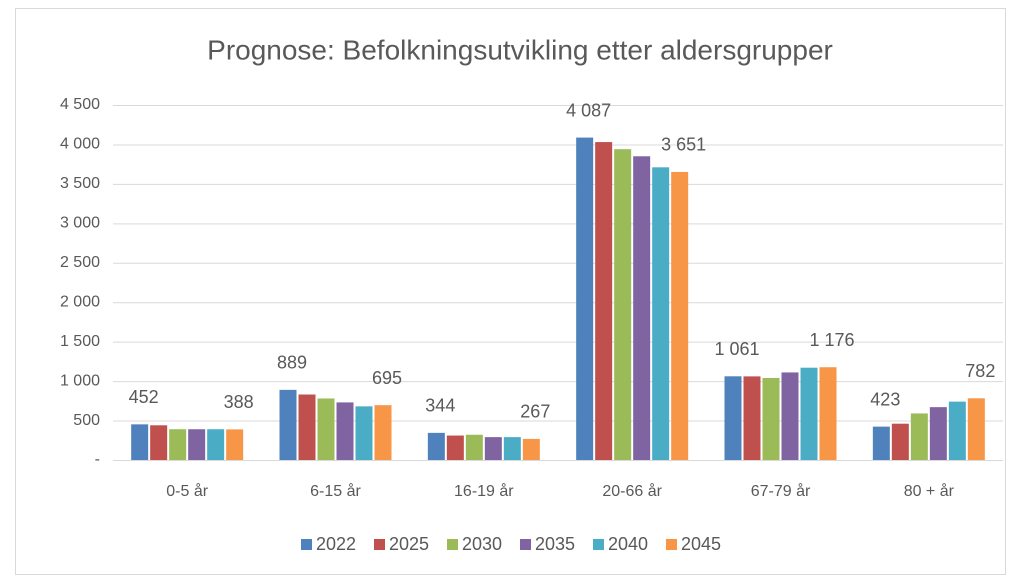 This screenshot has height=579, width=1013. I want to click on data-label: 4 087, so click(588, 110).